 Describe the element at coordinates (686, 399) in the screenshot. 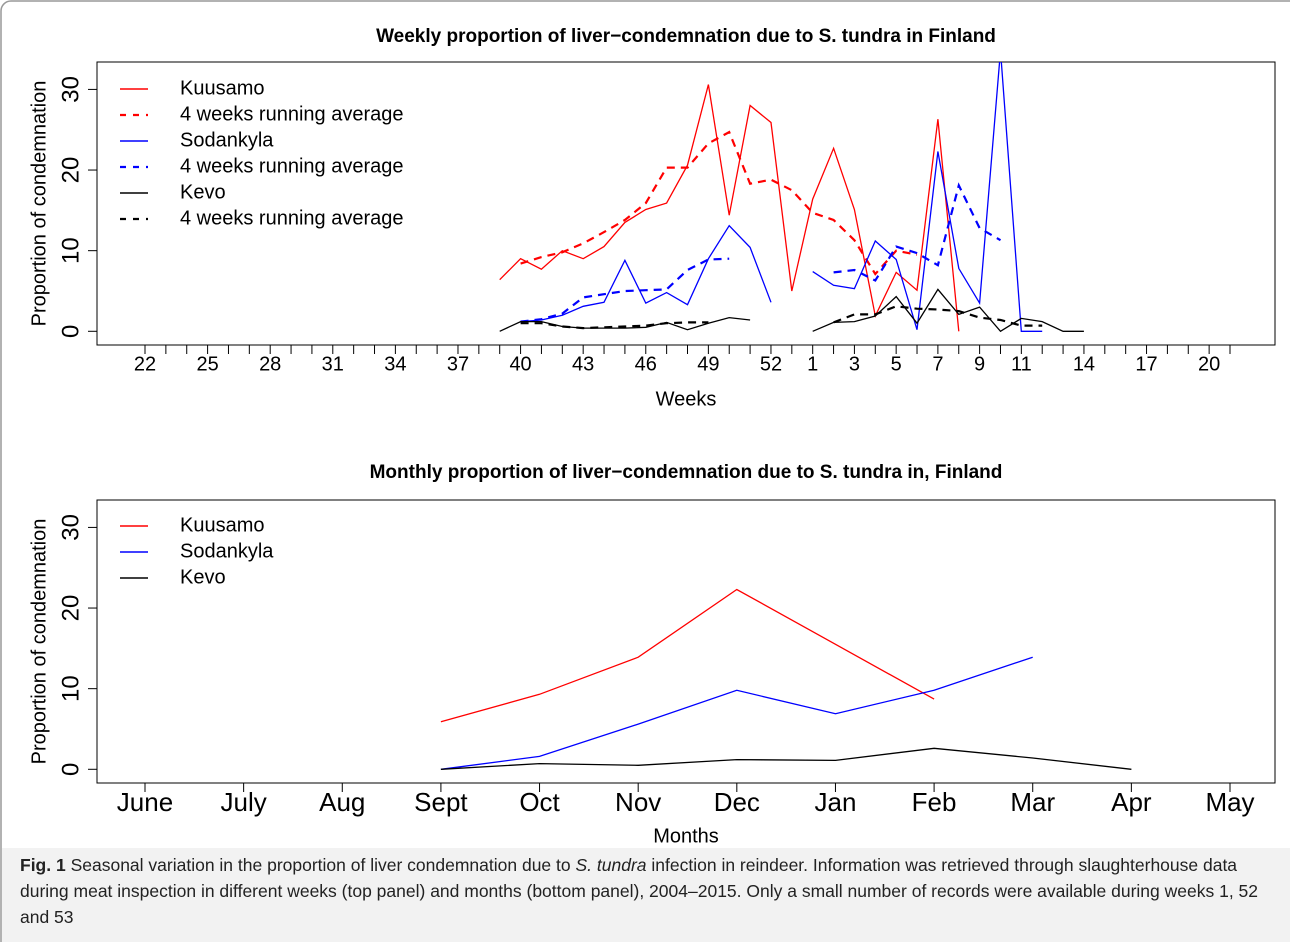

I see `x-axis-label: Weeks` at that location.